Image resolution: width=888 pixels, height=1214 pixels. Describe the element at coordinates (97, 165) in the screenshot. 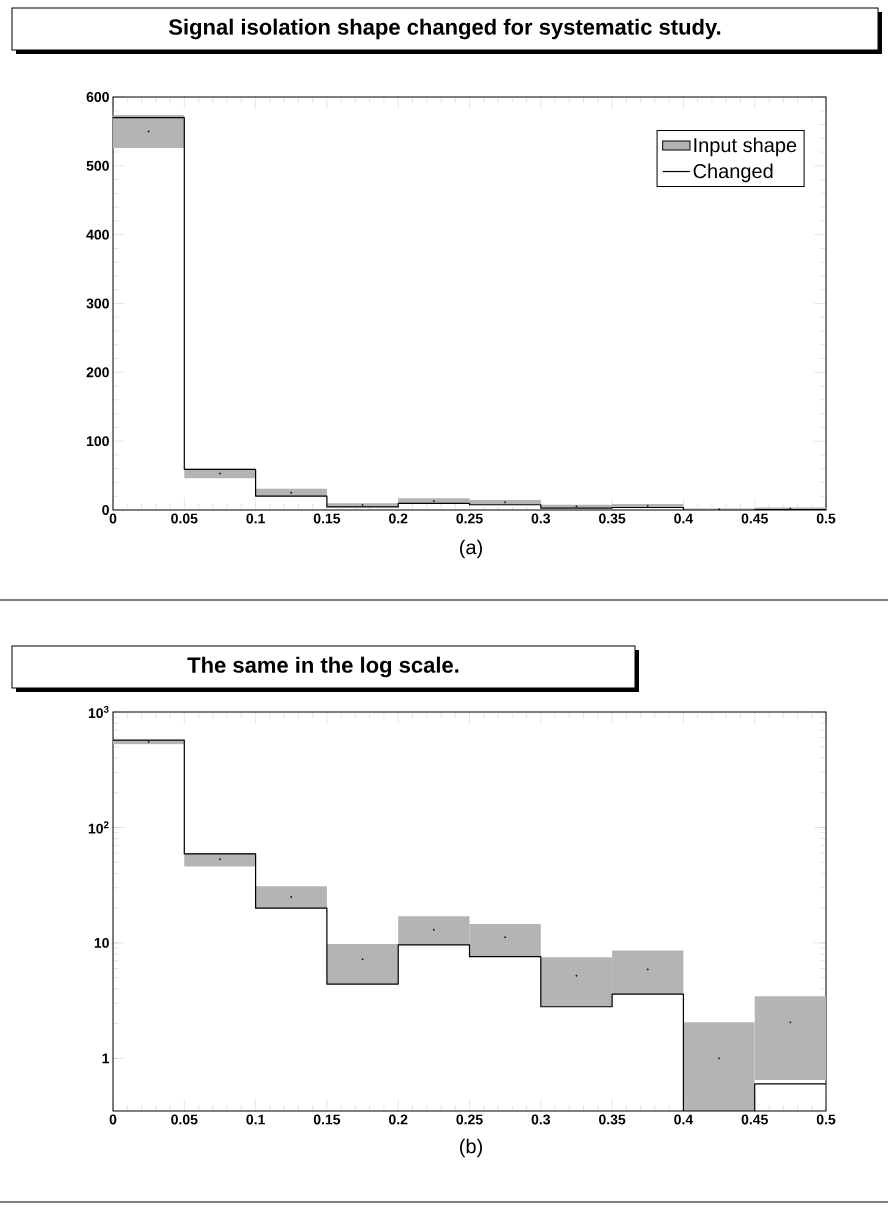

I see `y-tick-label: 500` at that location.